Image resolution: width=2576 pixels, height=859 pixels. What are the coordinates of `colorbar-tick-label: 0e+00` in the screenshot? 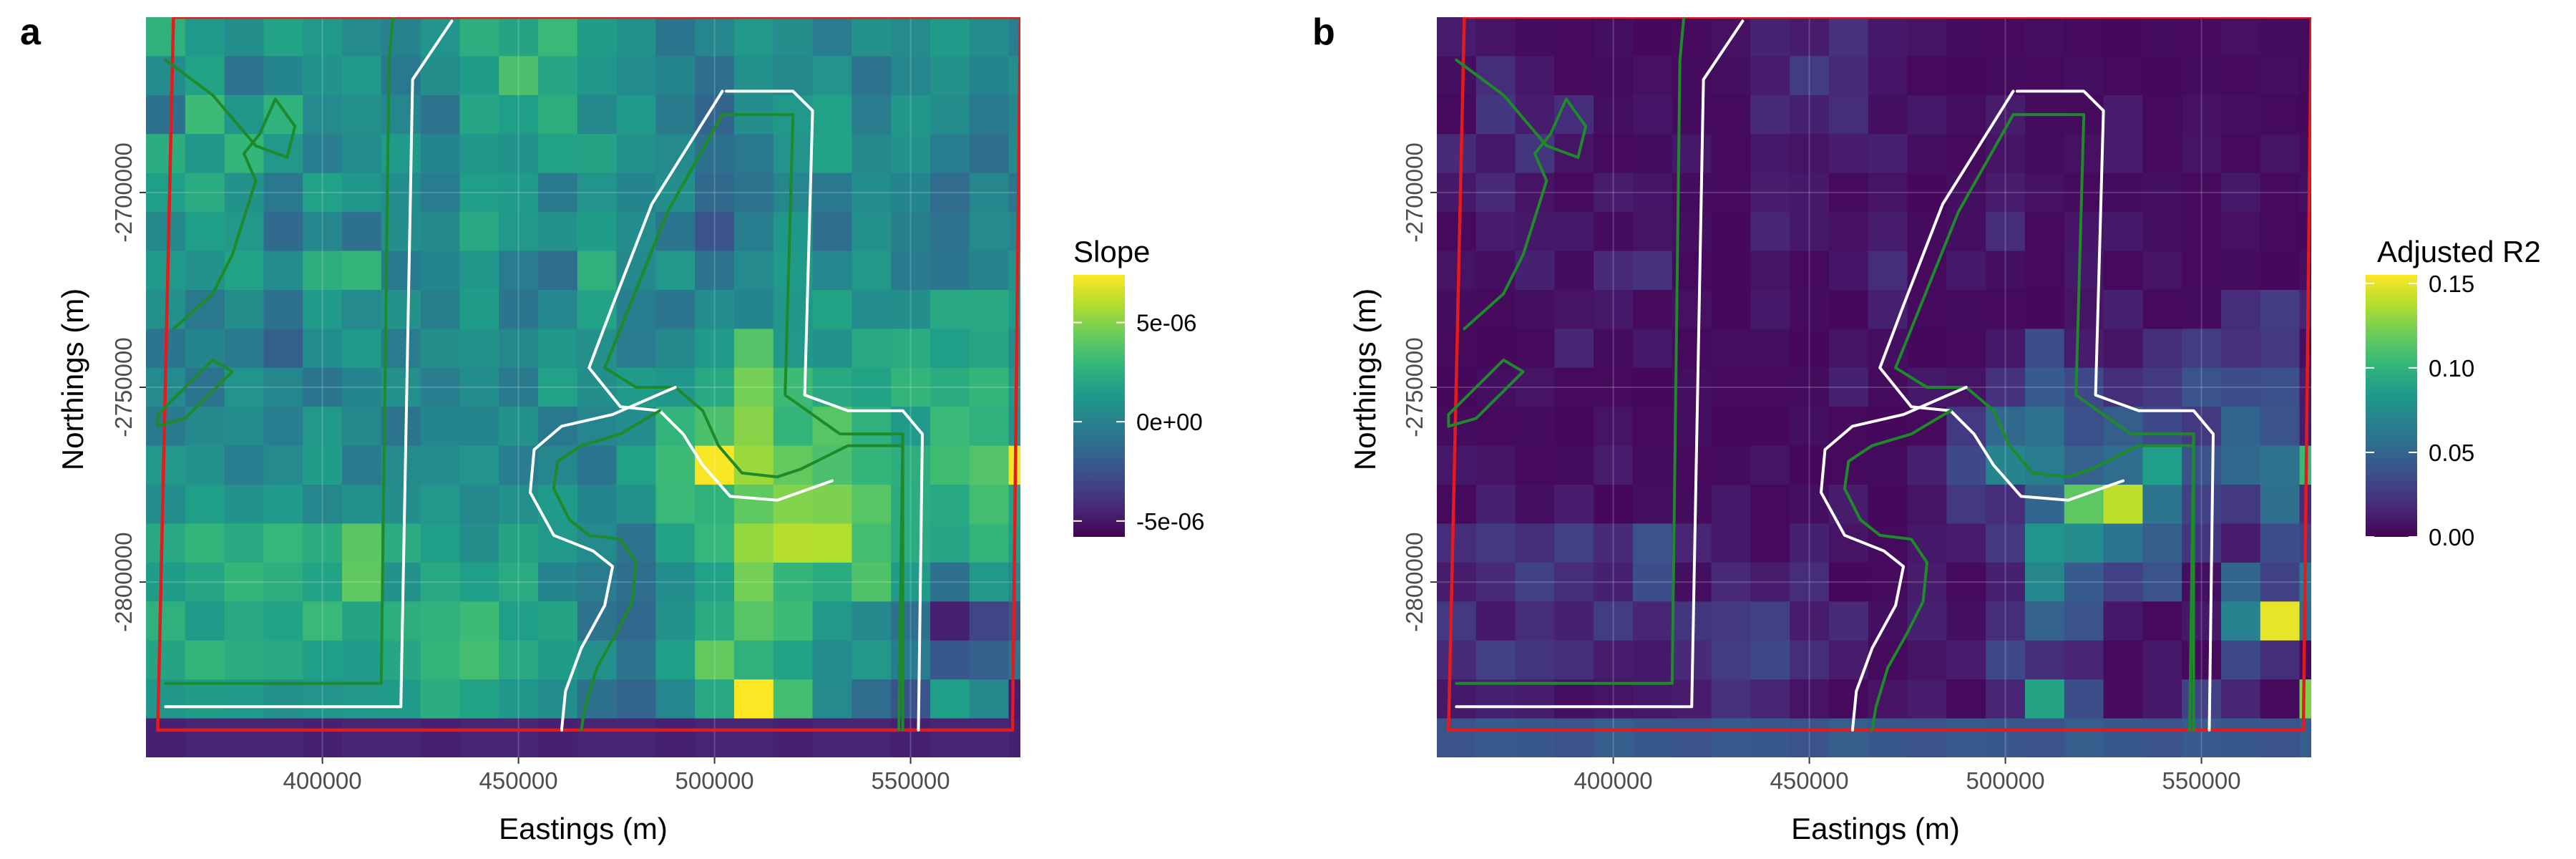 It's located at (1169, 422).